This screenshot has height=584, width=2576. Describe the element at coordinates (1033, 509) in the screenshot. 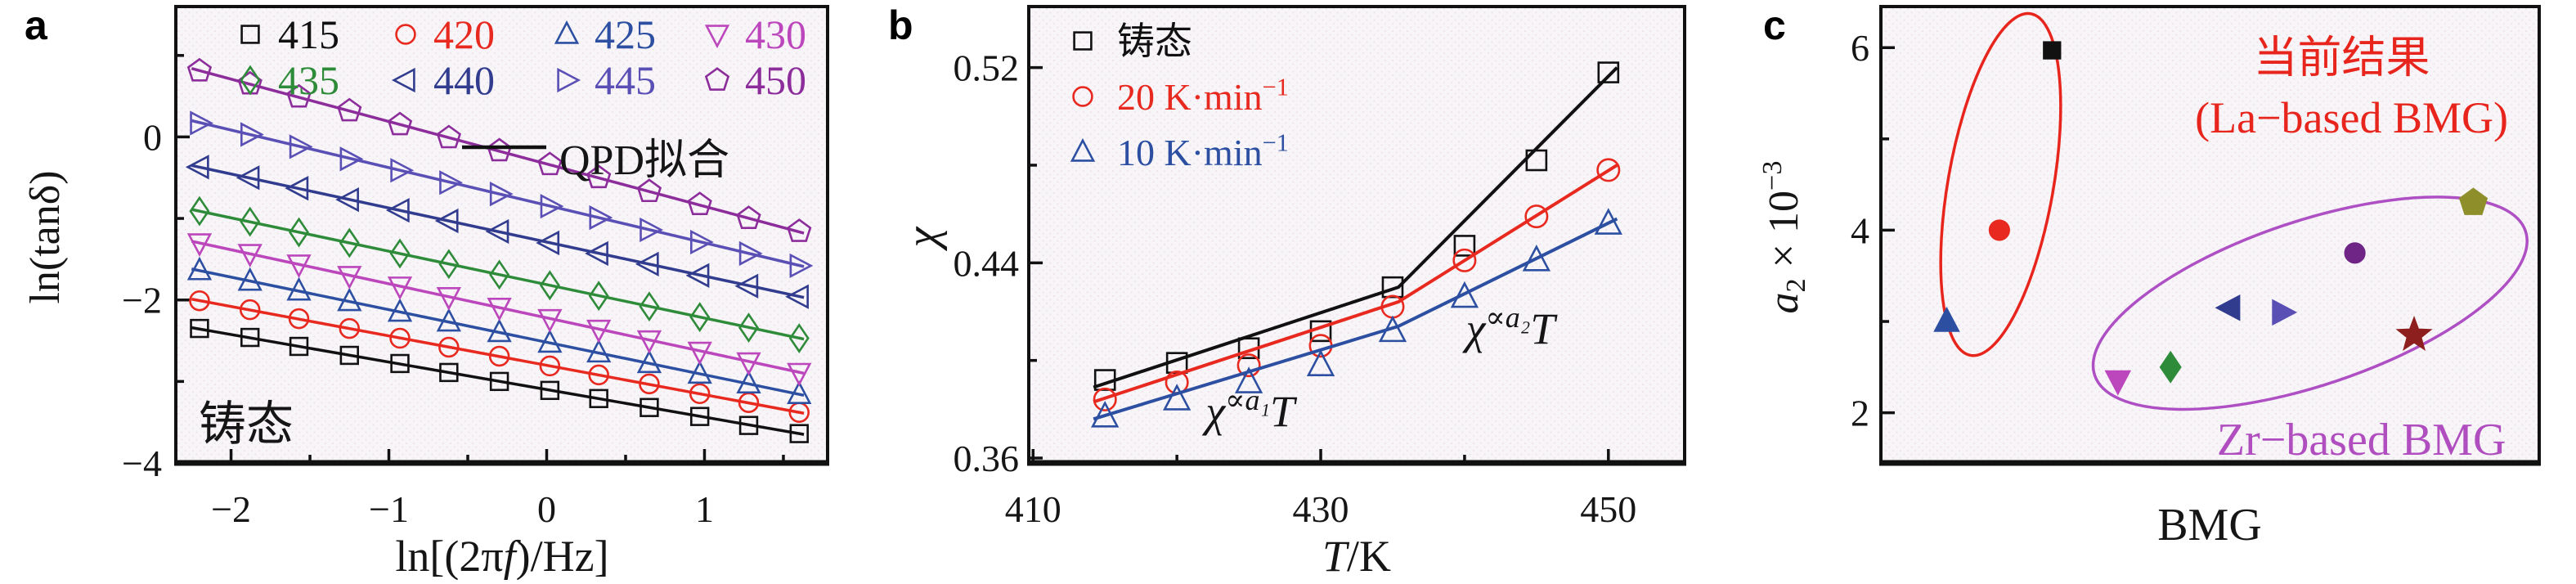

I see `x-tick-label: 410` at that location.